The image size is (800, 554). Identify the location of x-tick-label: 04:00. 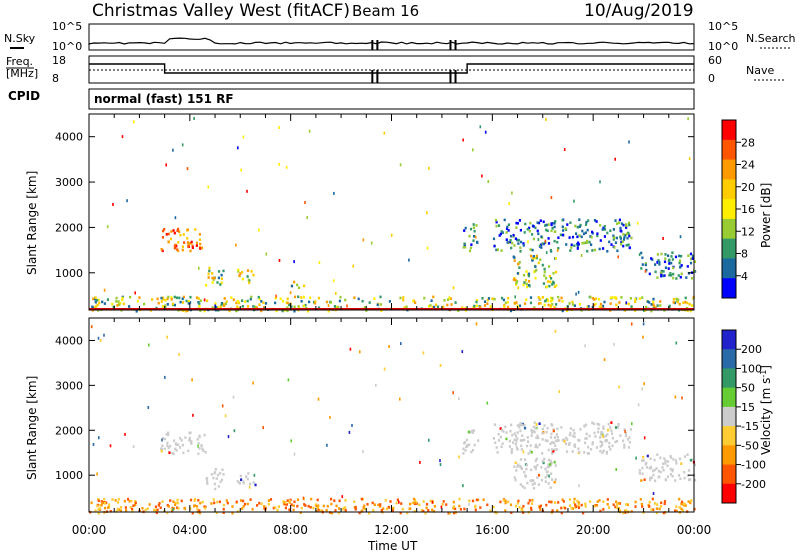
(190, 530).